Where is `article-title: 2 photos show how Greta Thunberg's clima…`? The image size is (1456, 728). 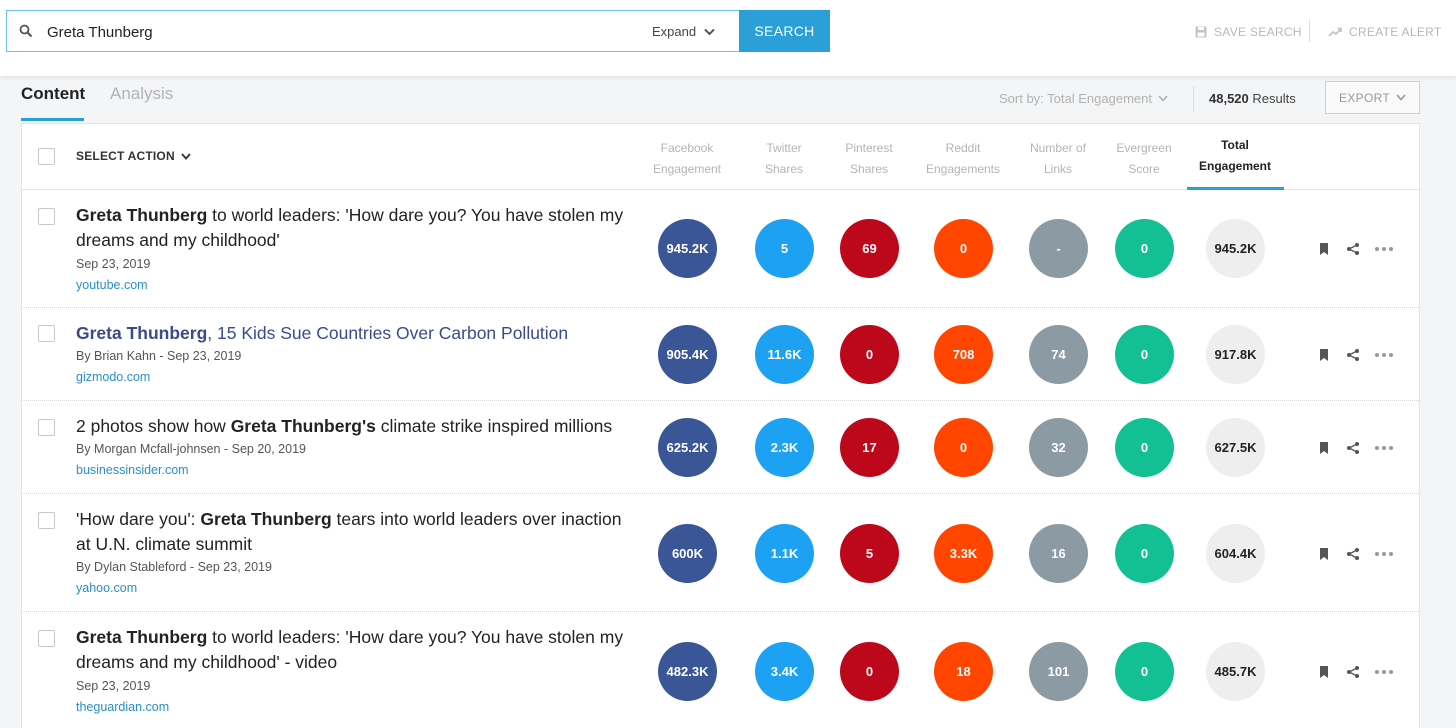
article-title: 2 photos show how Greta Thunberg's clima… is located at coordinates (356, 426).